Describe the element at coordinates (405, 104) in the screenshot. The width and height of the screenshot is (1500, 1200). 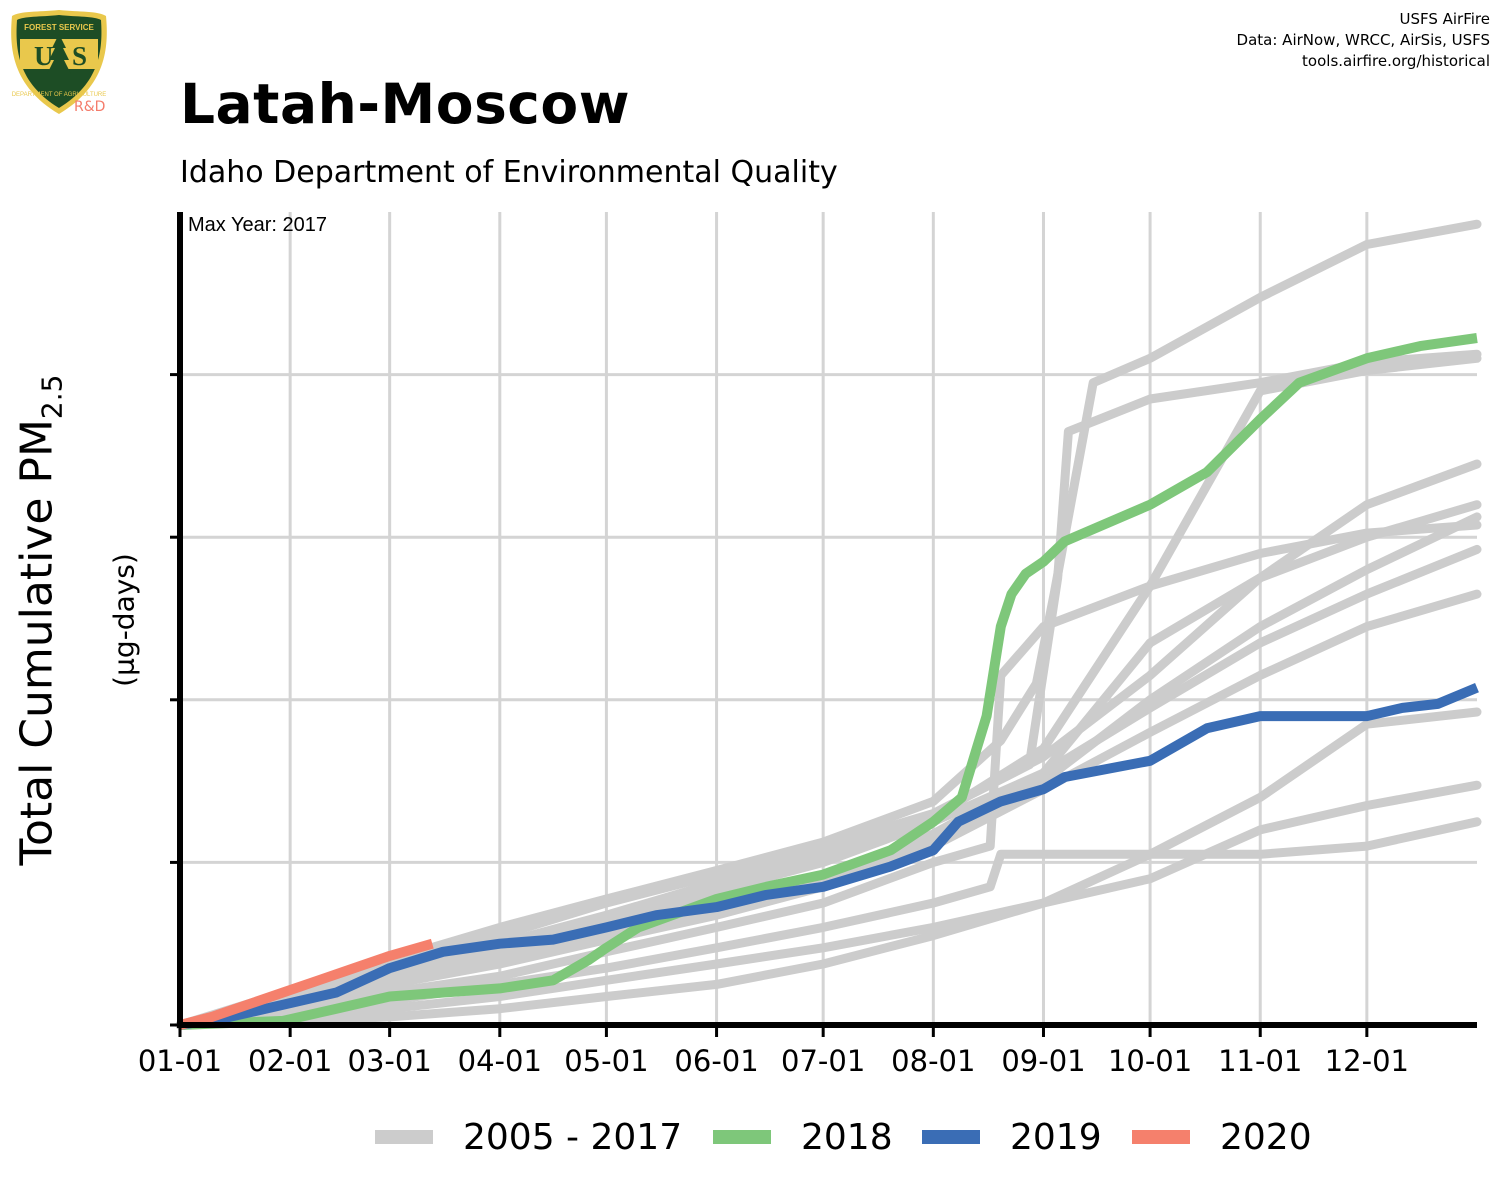
I see `chart-title: Latah-Moscow` at that location.